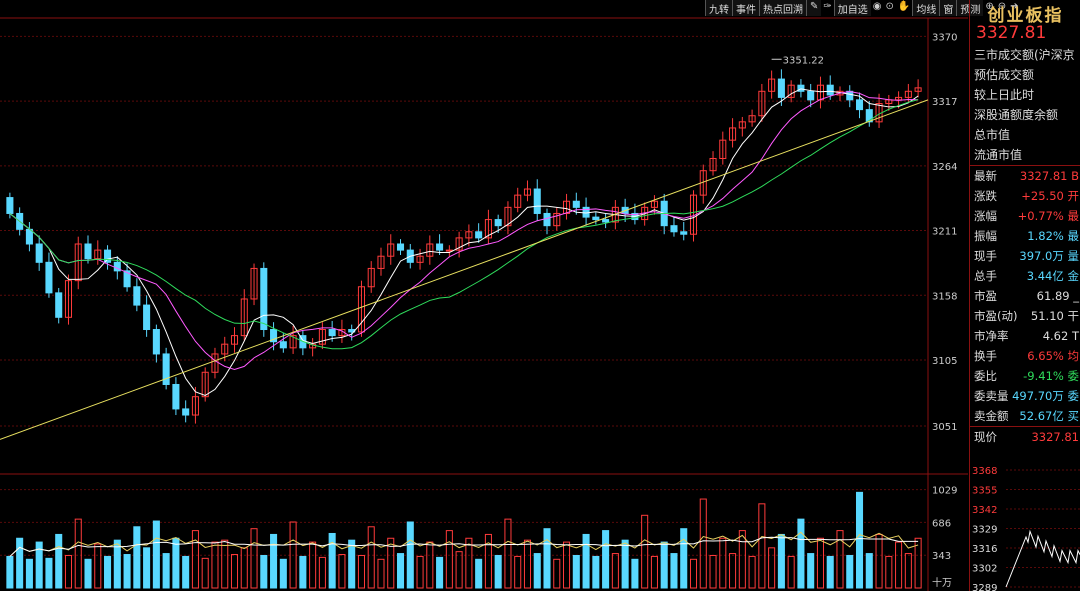  What do you see at coordinates (1025, 396) in the screenshot?
I see `stat-row: 委卖量 497.70万 委` at bounding box center [1025, 396].